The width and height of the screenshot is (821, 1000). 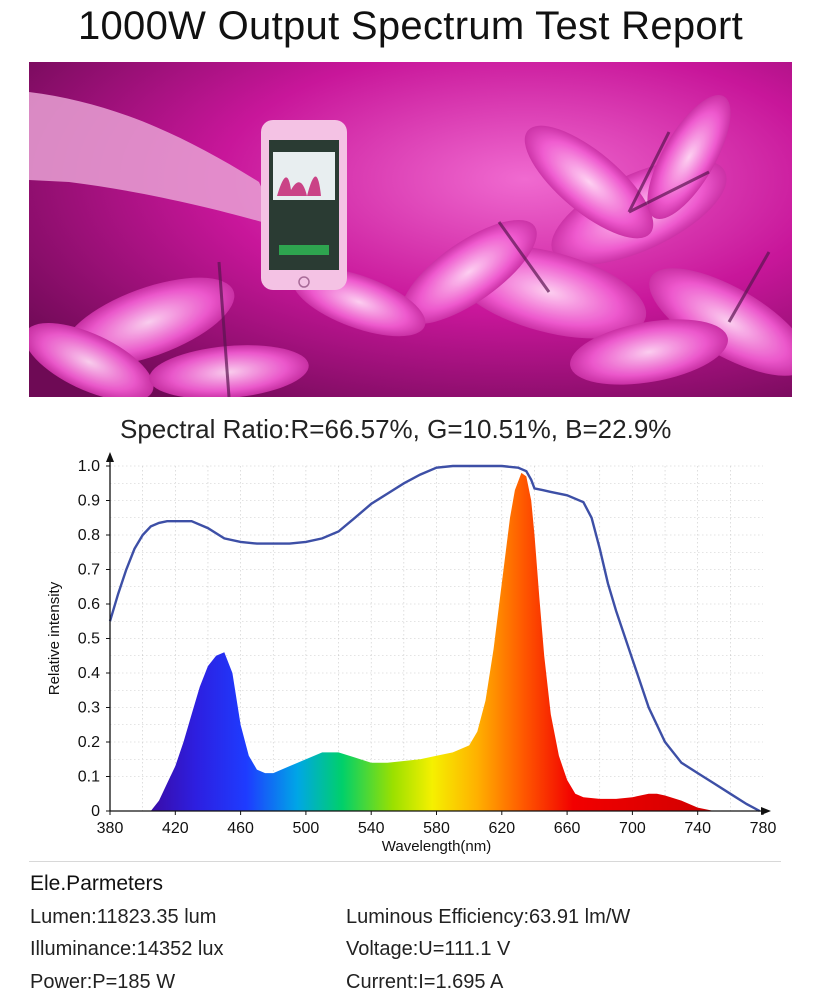 I want to click on y-tick-label: 0.9, so click(x=89, y=501).